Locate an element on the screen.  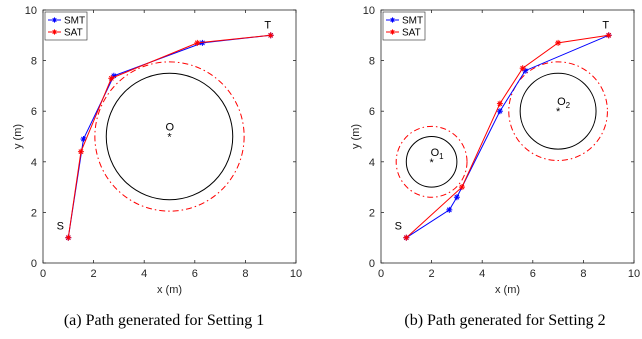
obstacle-label: O is located at coordinates (170, 128).